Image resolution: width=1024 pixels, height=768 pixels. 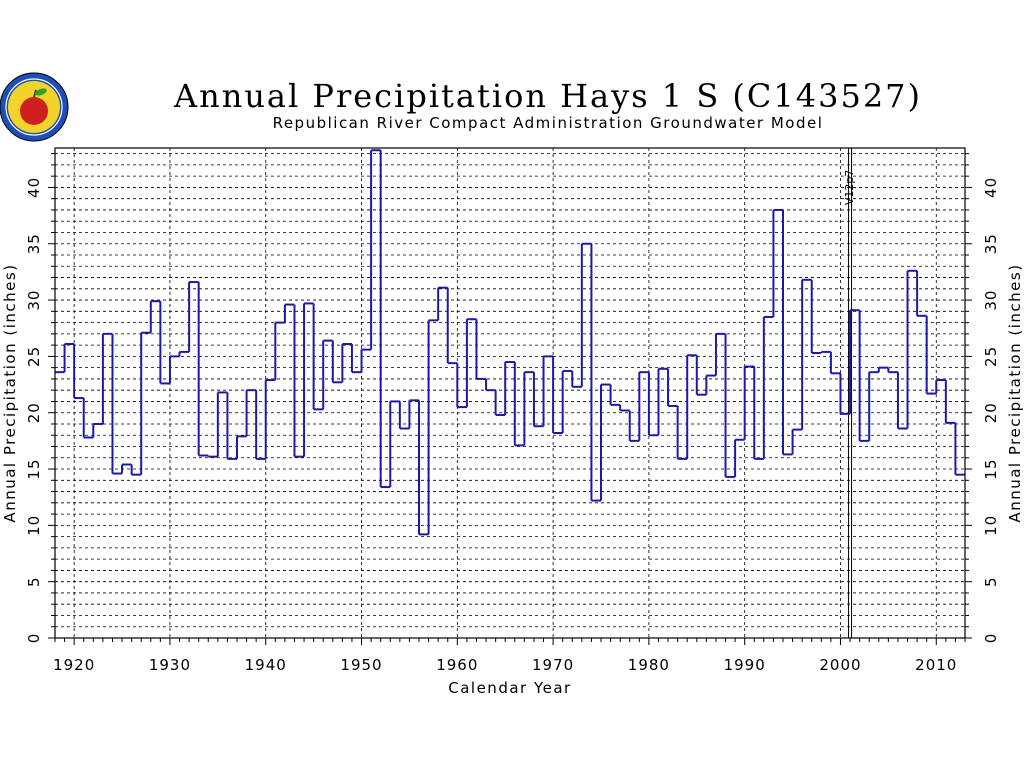 I want to click on x-tick-label: 2000, so click(x=840, y=665).